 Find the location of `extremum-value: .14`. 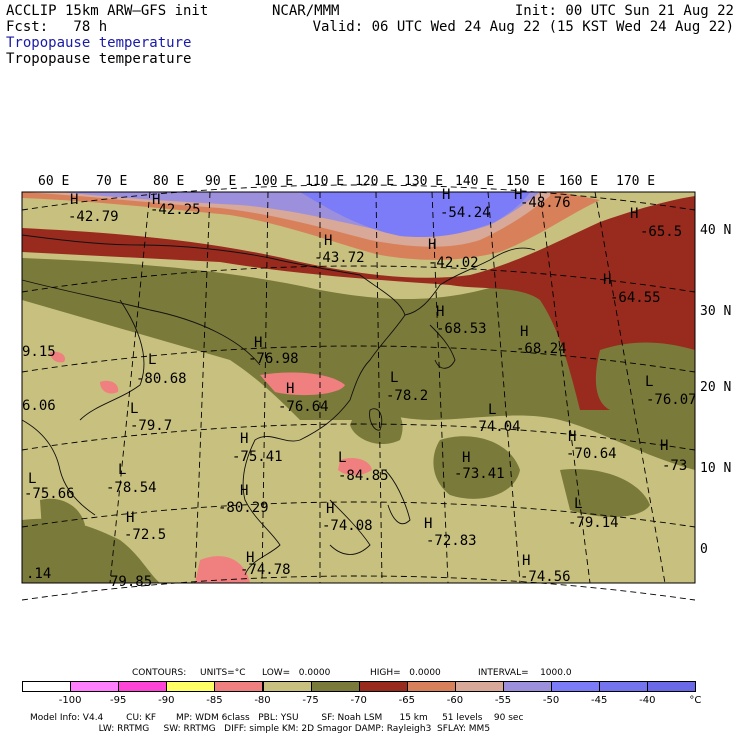

extremum-value: .14 is located at coordinates (38, 574).